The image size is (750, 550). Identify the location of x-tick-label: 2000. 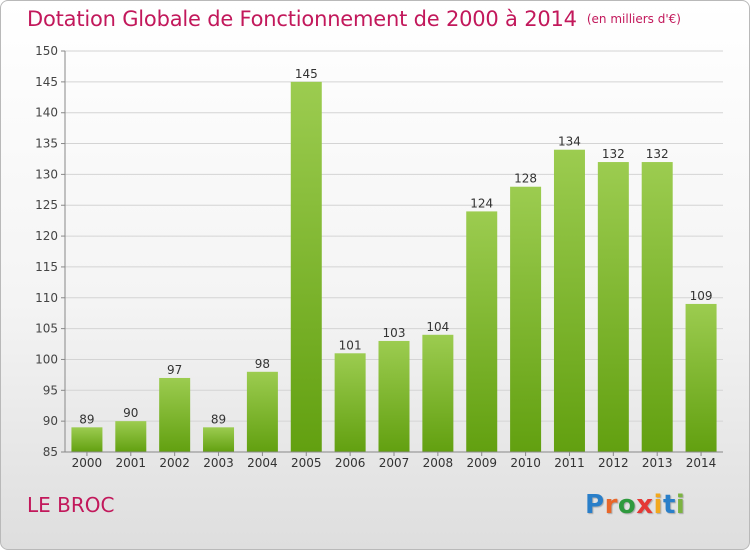
(87, 463).